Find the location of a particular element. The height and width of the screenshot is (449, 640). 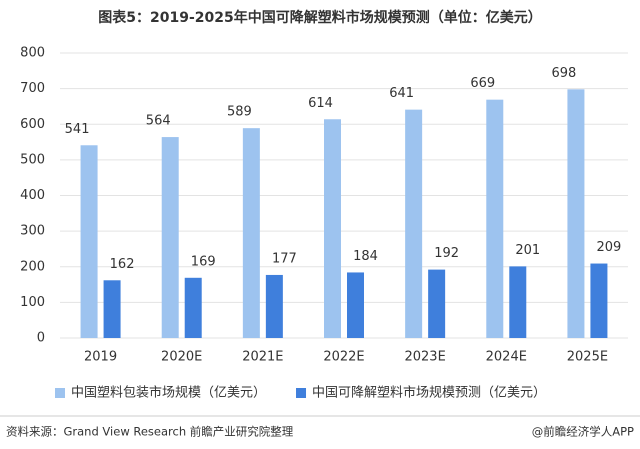

x-tick-label: 2025E is located at coordinates (587, 357).